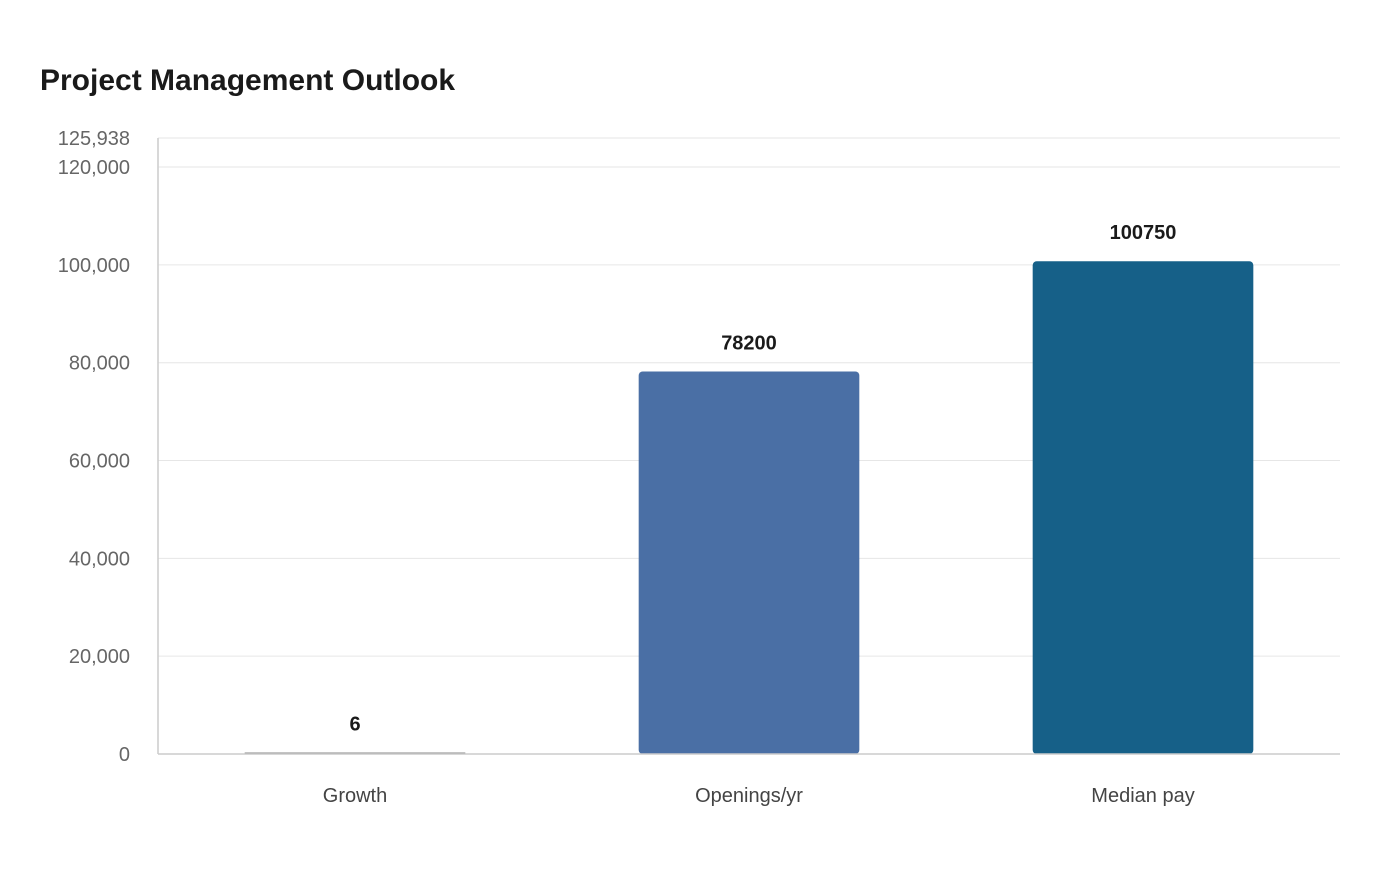 The image size is (1400, 885). I want to click on y-tick-label: 120,000, so click(94, 168).